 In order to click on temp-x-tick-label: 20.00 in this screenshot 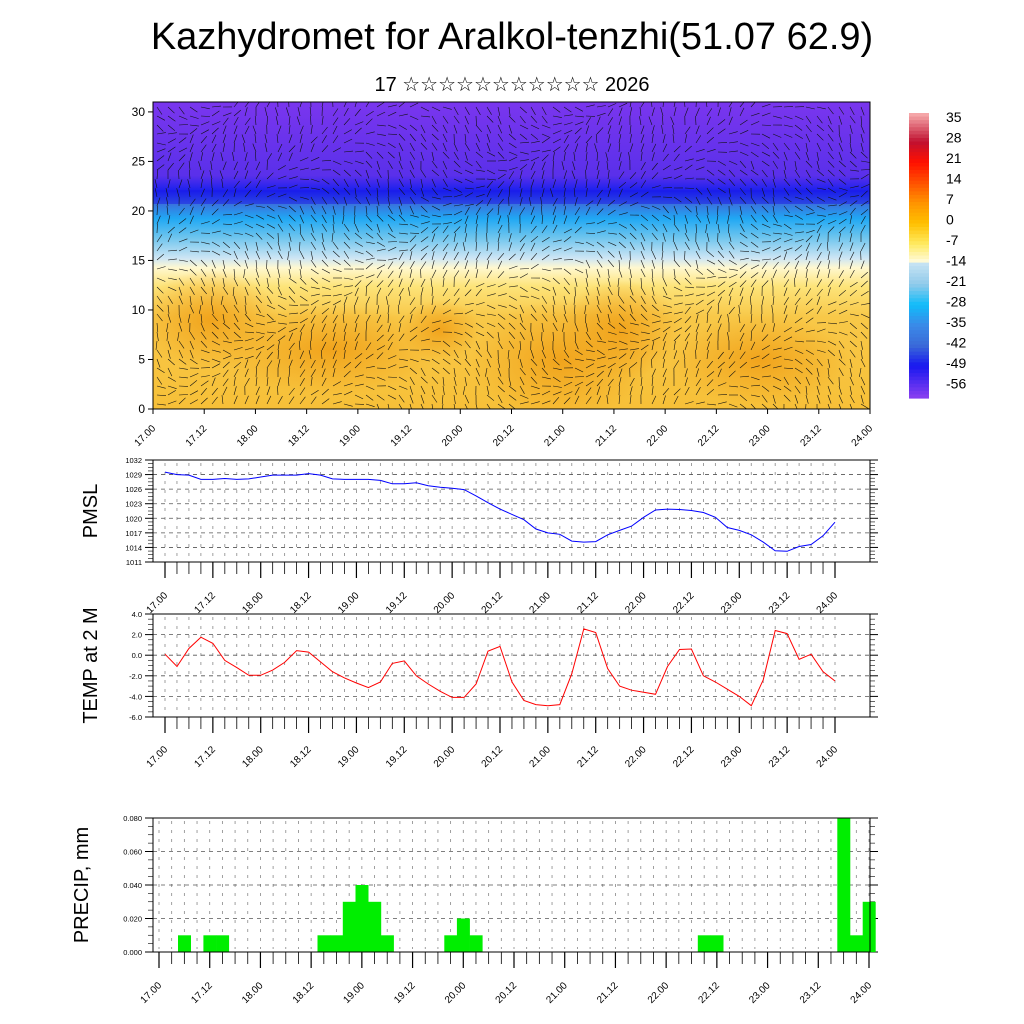, I will do `click(445, 757)`.